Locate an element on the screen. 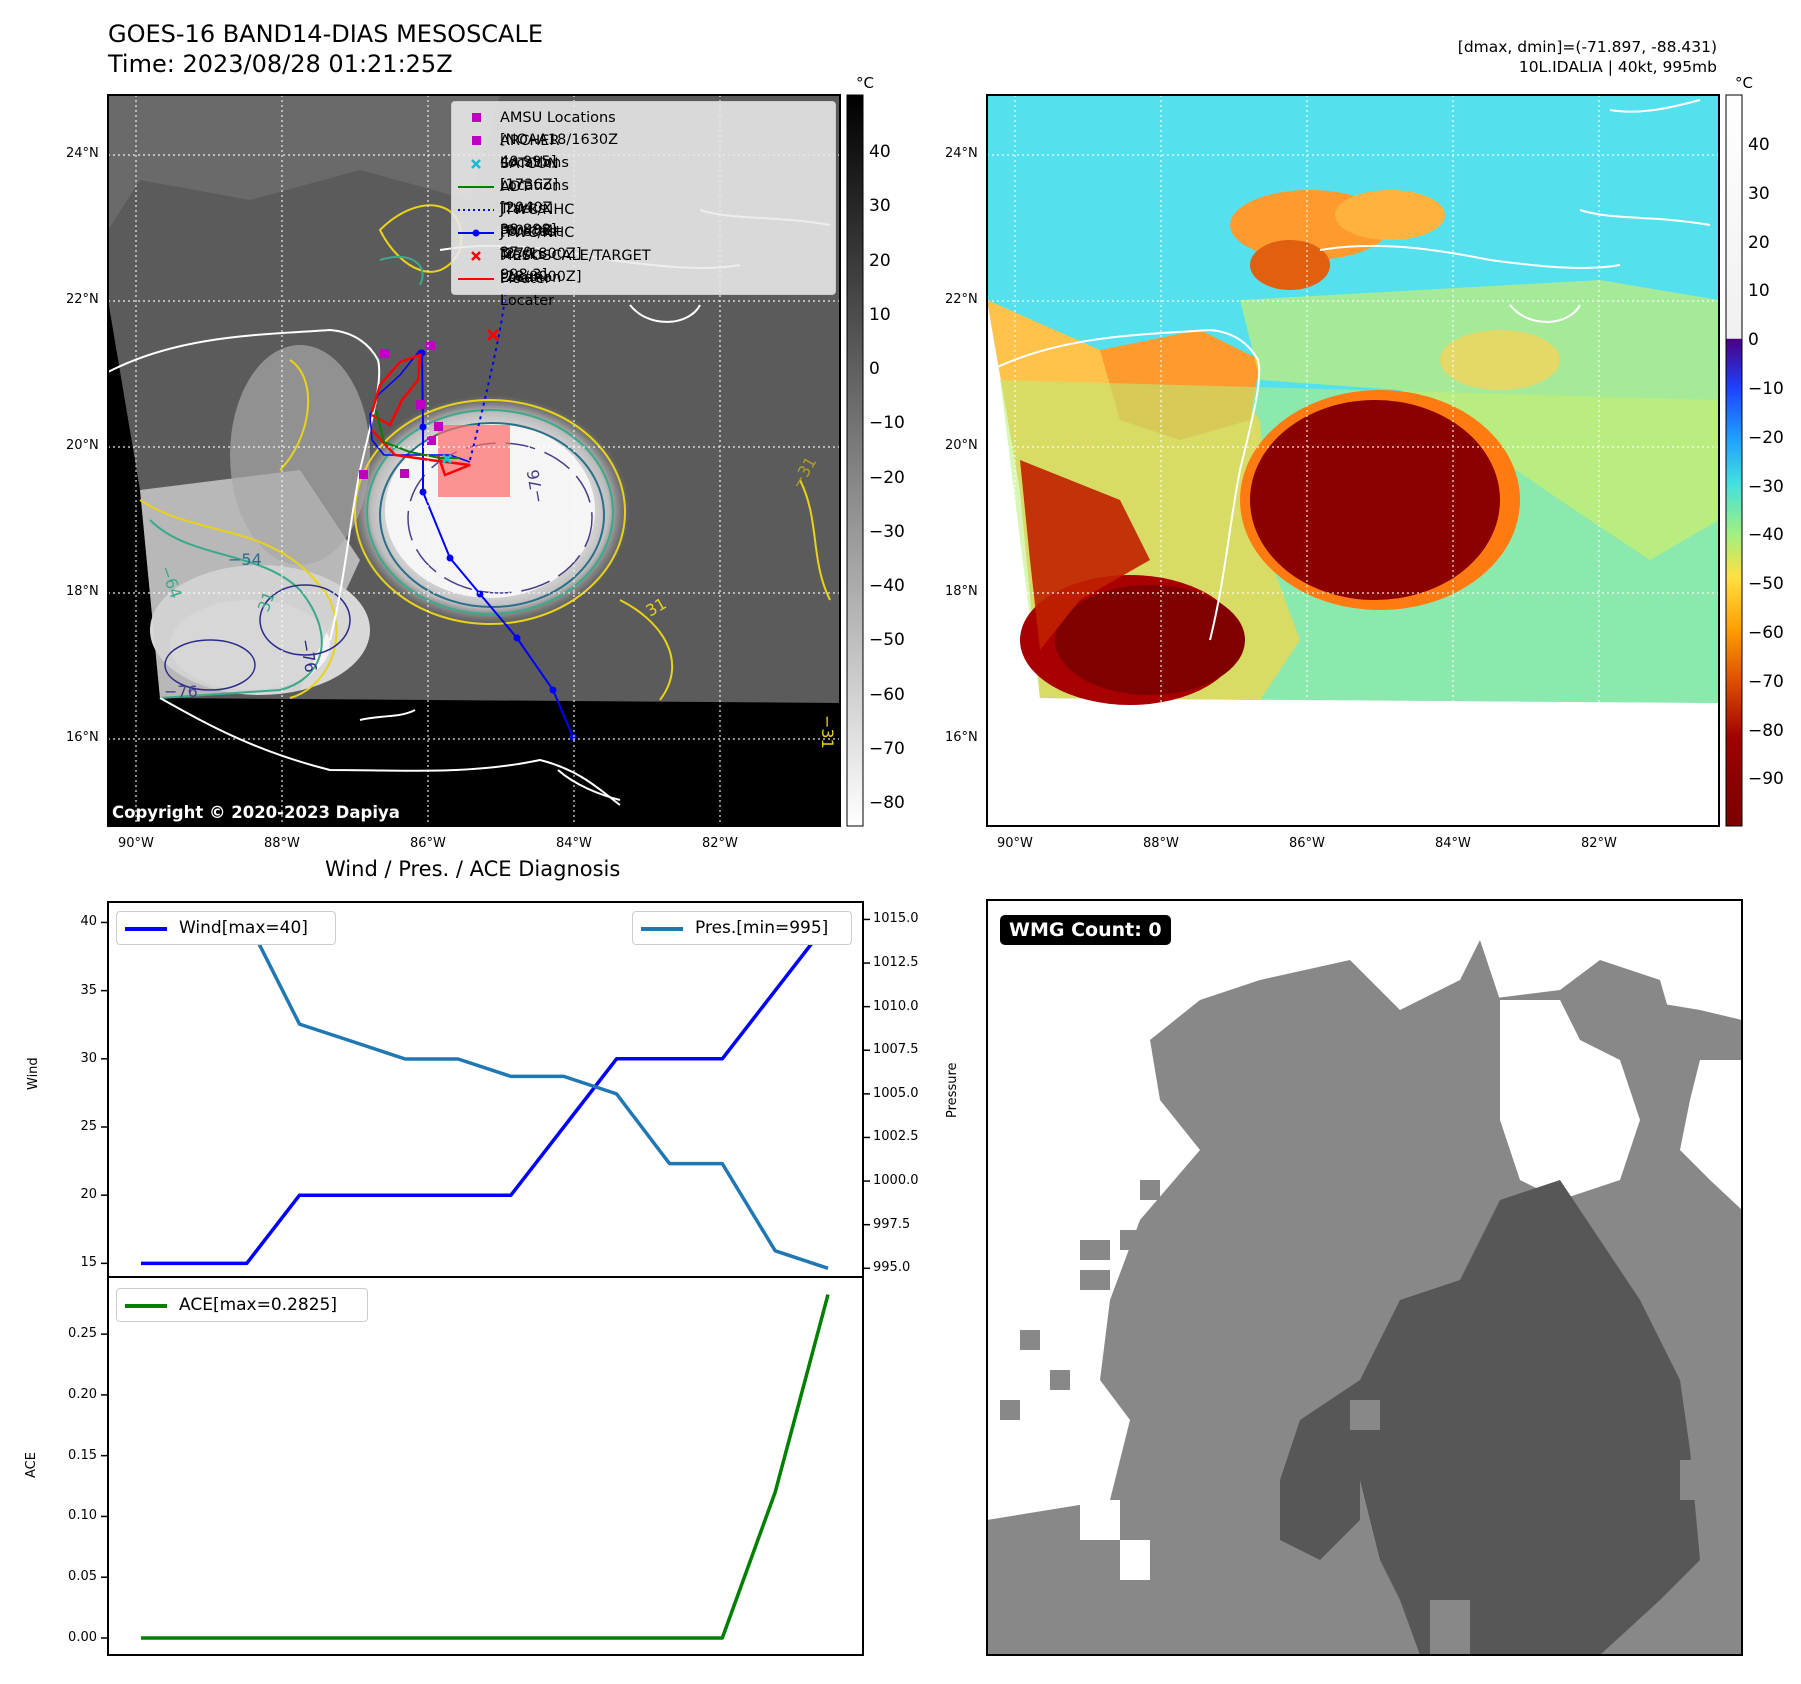  color-colorbar-tick: 10 is located at coordinates (1759, 291).